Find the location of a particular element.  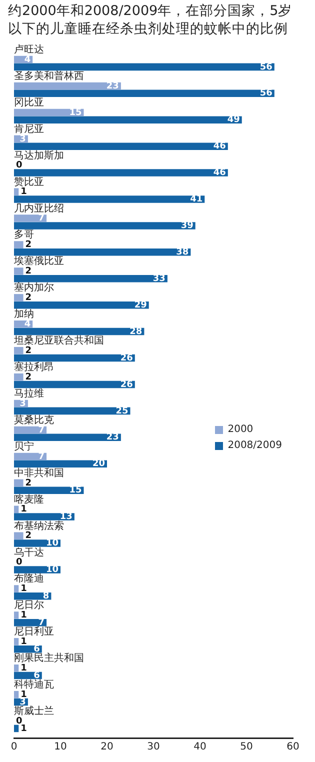

y-tick-label: 塞内加尔 is located at coordinates (34, 288).